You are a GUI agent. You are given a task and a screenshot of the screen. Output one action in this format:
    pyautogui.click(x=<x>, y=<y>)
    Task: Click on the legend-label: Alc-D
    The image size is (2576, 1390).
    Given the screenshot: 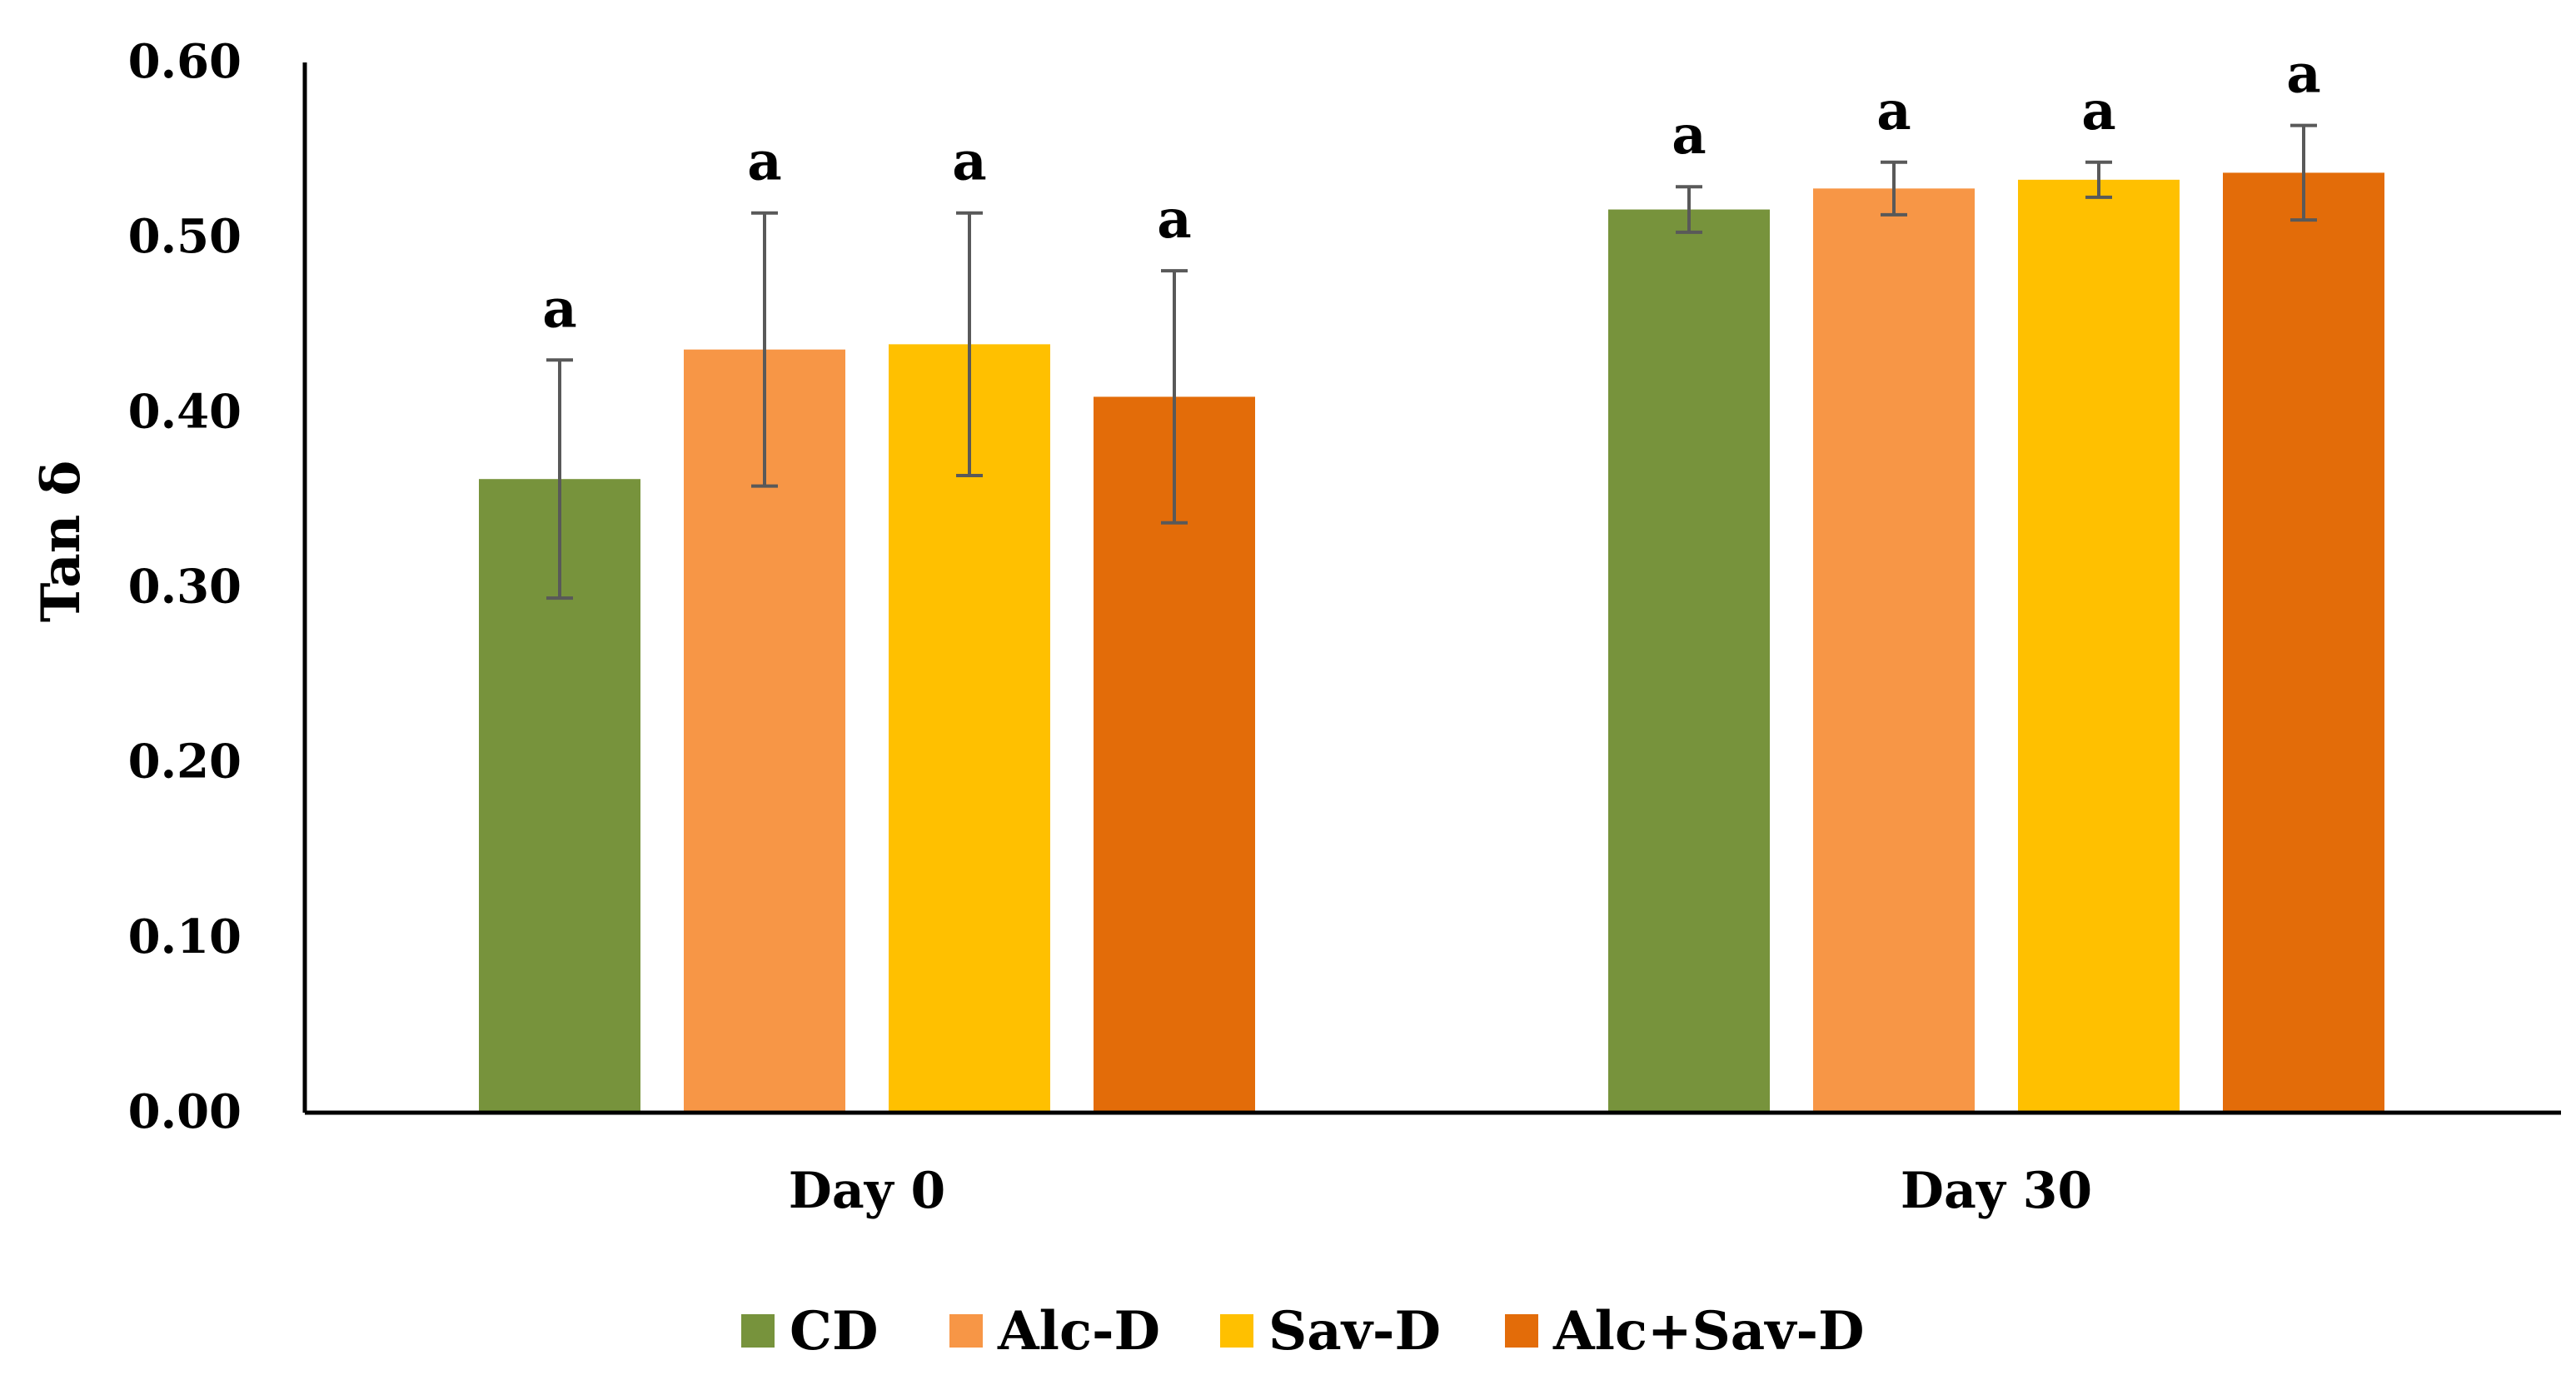 What is the action you would take?
    pyautogui.click(x=1078, y=1331)
    